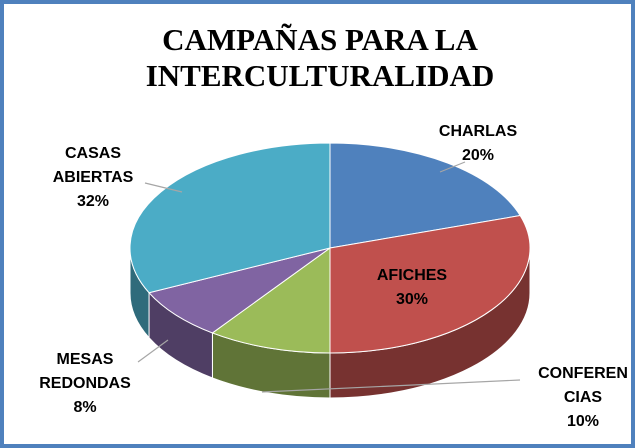 The image size is (635, 448). Describe the element at coordinates (320, 57) in the screenshot. I see `chart-title: CAMPAÑAS PARA LA INTERCULTURALIDAD` at that location.